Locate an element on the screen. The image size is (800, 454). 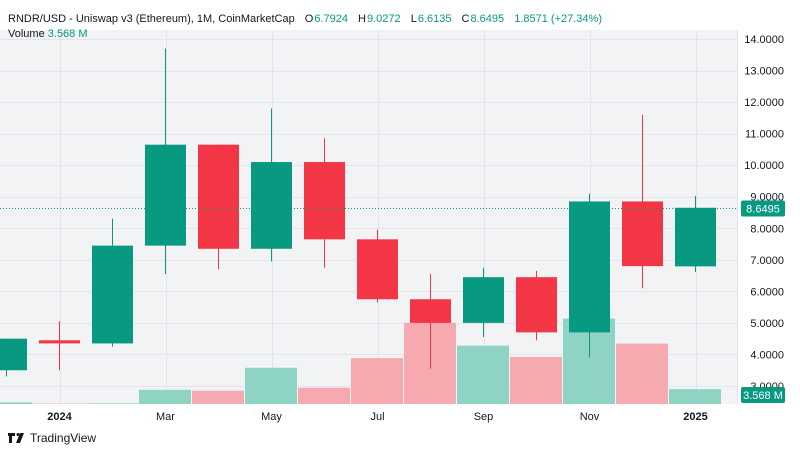
change-value: 1.8571 (+27.34%) is located at coordinates (558, 19).